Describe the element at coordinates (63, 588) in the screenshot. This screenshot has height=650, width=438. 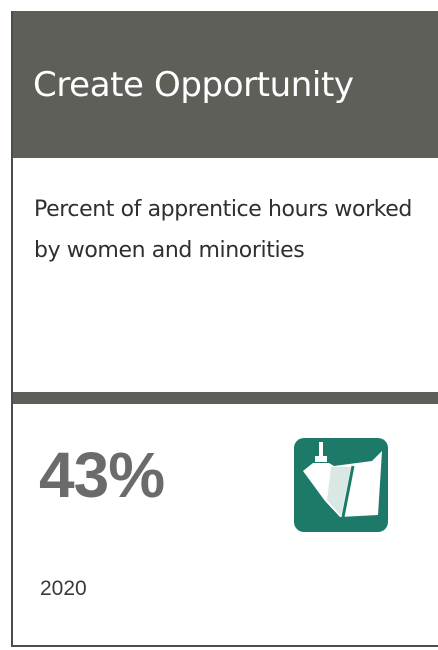
I see `metric-year: 2020` at that location.